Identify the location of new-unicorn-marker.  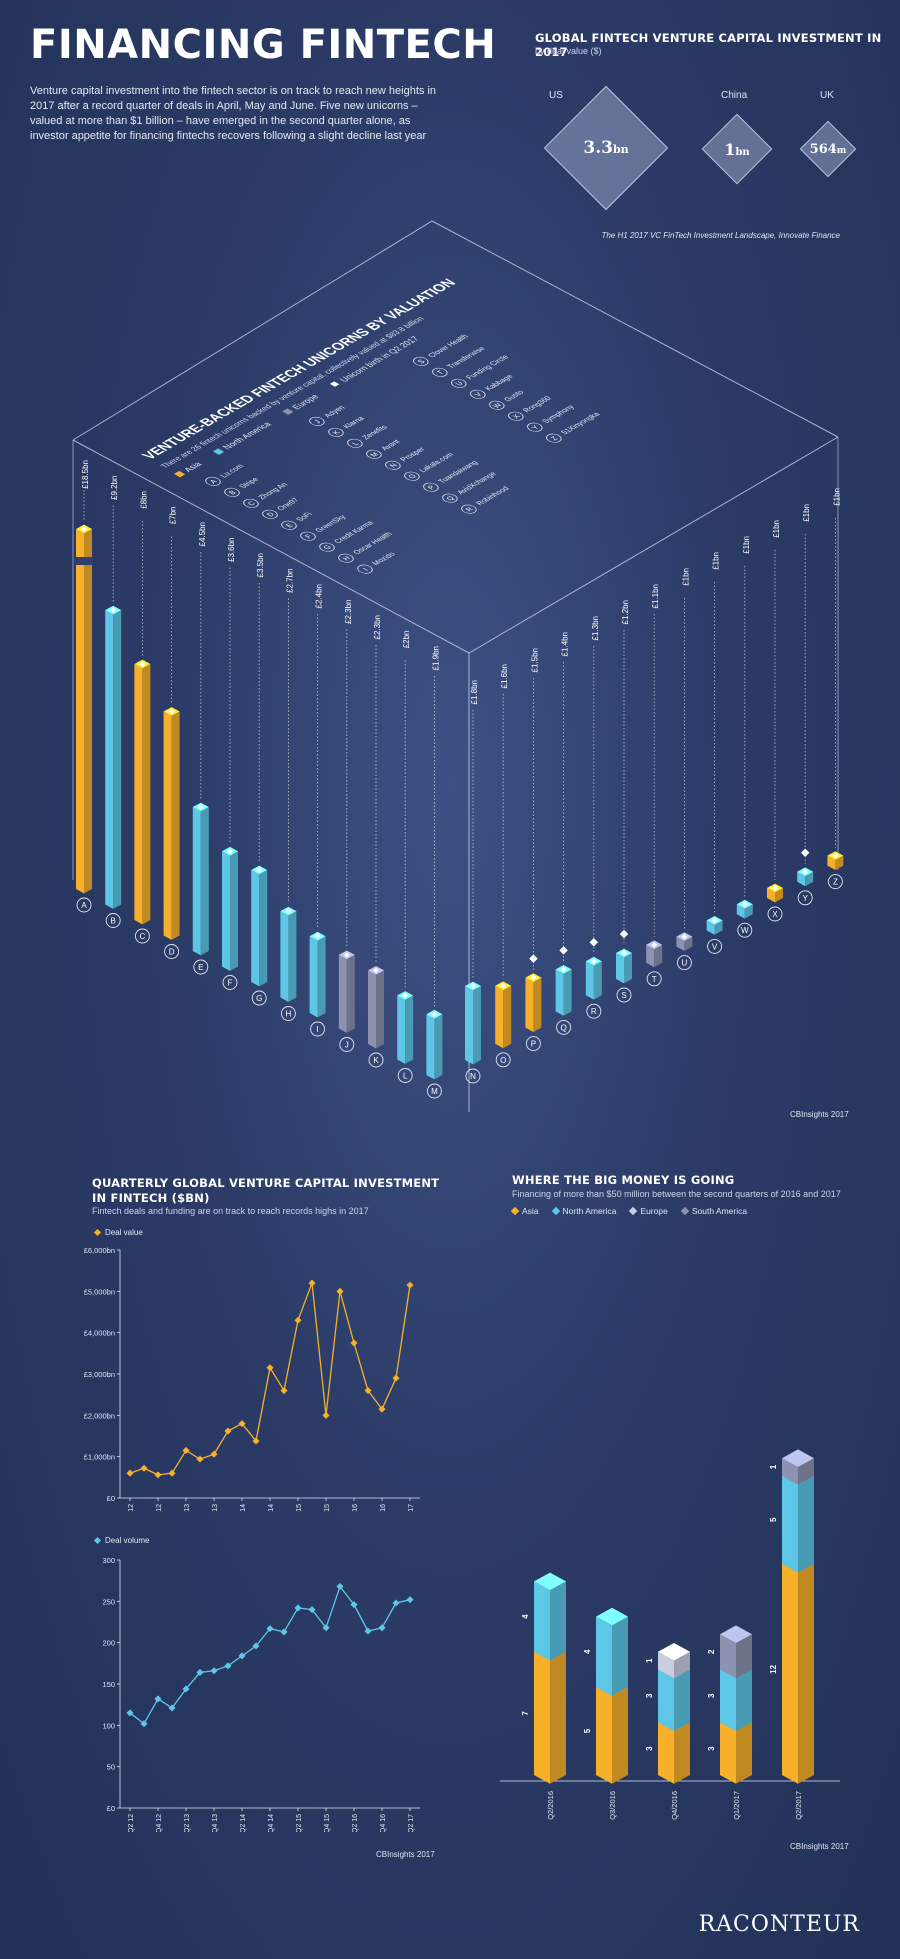
(594, 942).